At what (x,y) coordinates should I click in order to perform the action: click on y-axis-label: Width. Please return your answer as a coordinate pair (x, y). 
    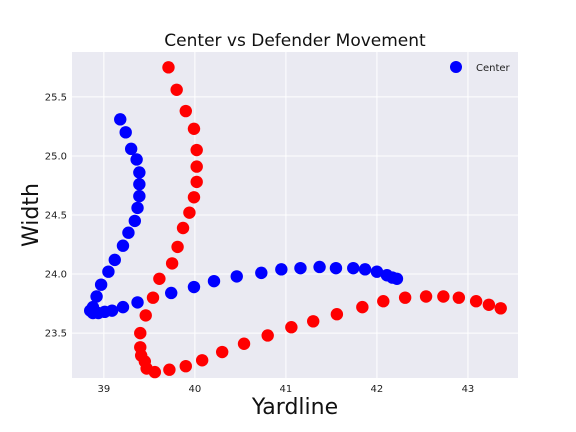
    Looking at the image, I should click on (31, 215).